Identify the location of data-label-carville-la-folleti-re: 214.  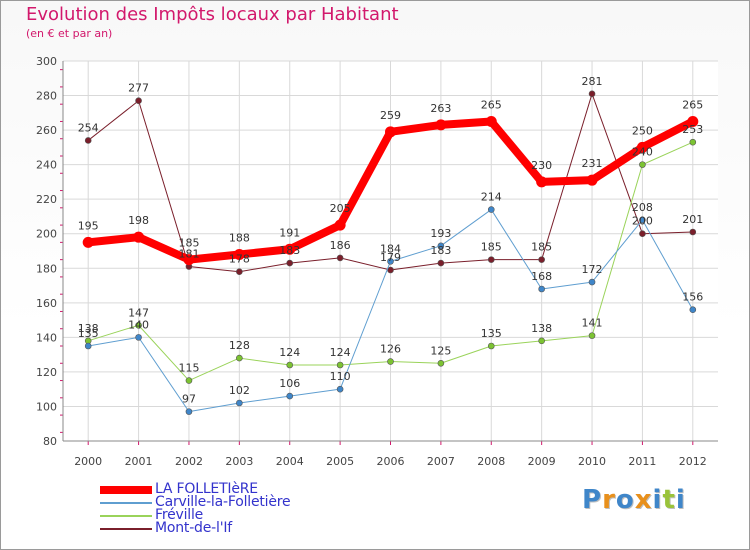
(491, 197).